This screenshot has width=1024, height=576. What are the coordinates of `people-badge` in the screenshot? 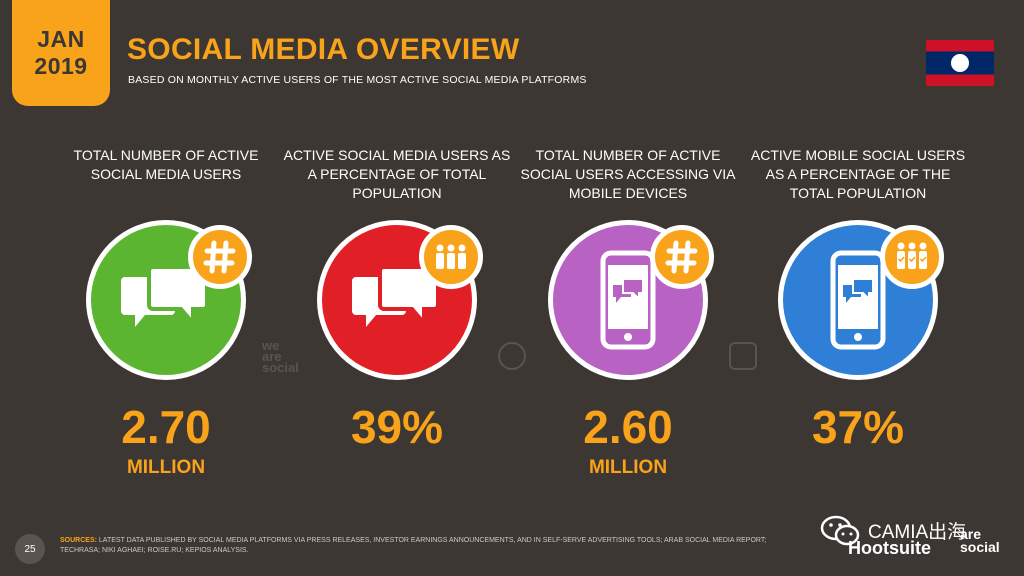 It's located at (451, 257).